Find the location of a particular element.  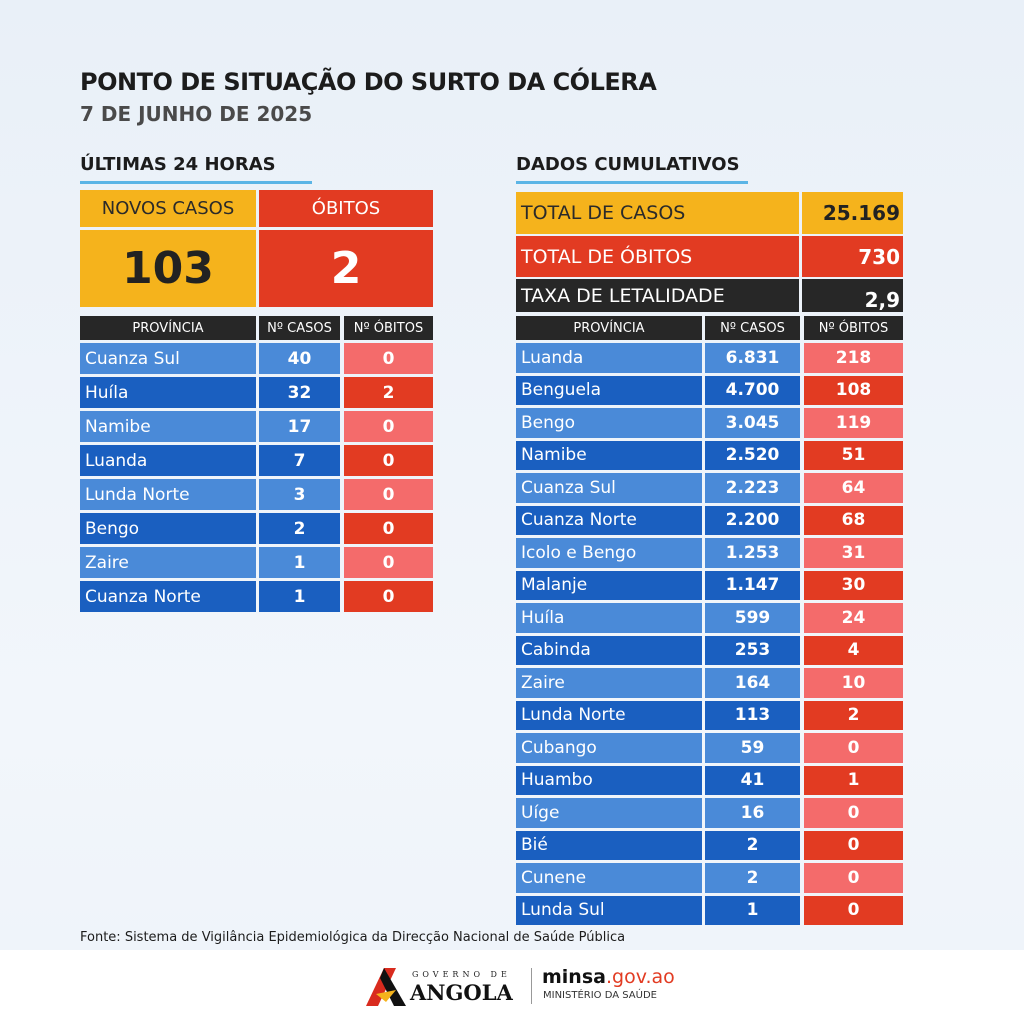

minsa-logo: minsa.gov.ao is located at coordinates (608, 977).